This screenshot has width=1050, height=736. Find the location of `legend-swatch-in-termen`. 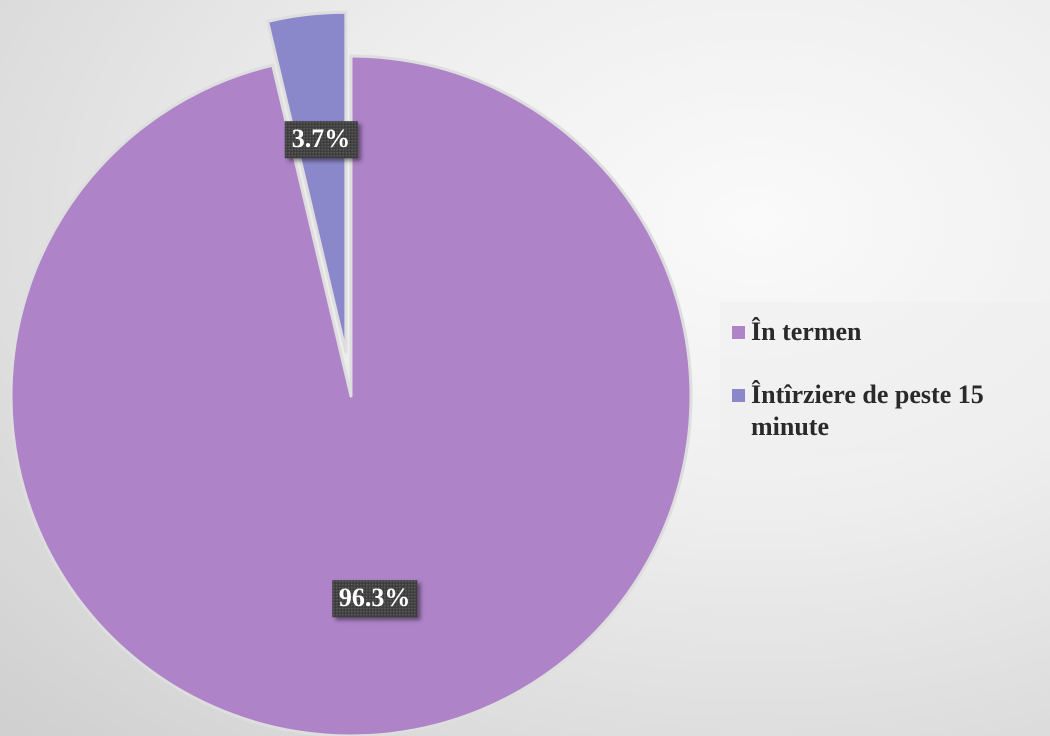

legend-swatch-in-termen is located at coordinates (738, 332).